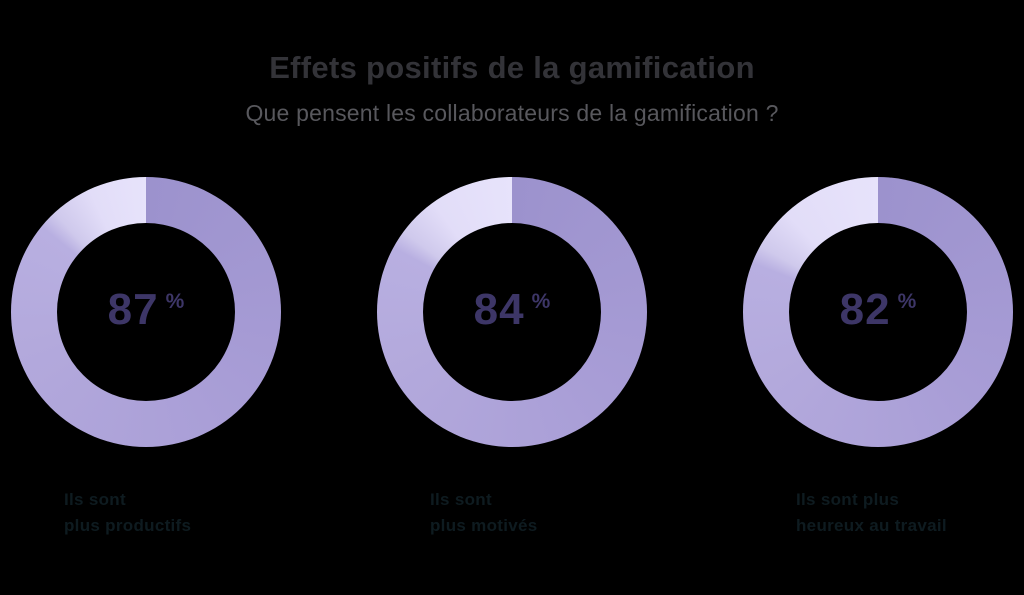 The height and width of the screenshot is (595, 1024). Describe the element at coordinates (133, 309) in the screenshot. I see `percentage-number: 87` at that location.